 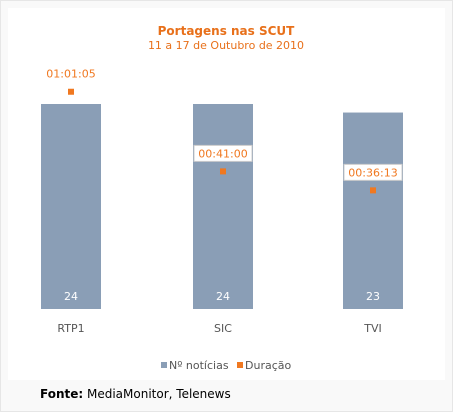 I want to click on x-tick-label: RTP1, so click(x=70, y=328).